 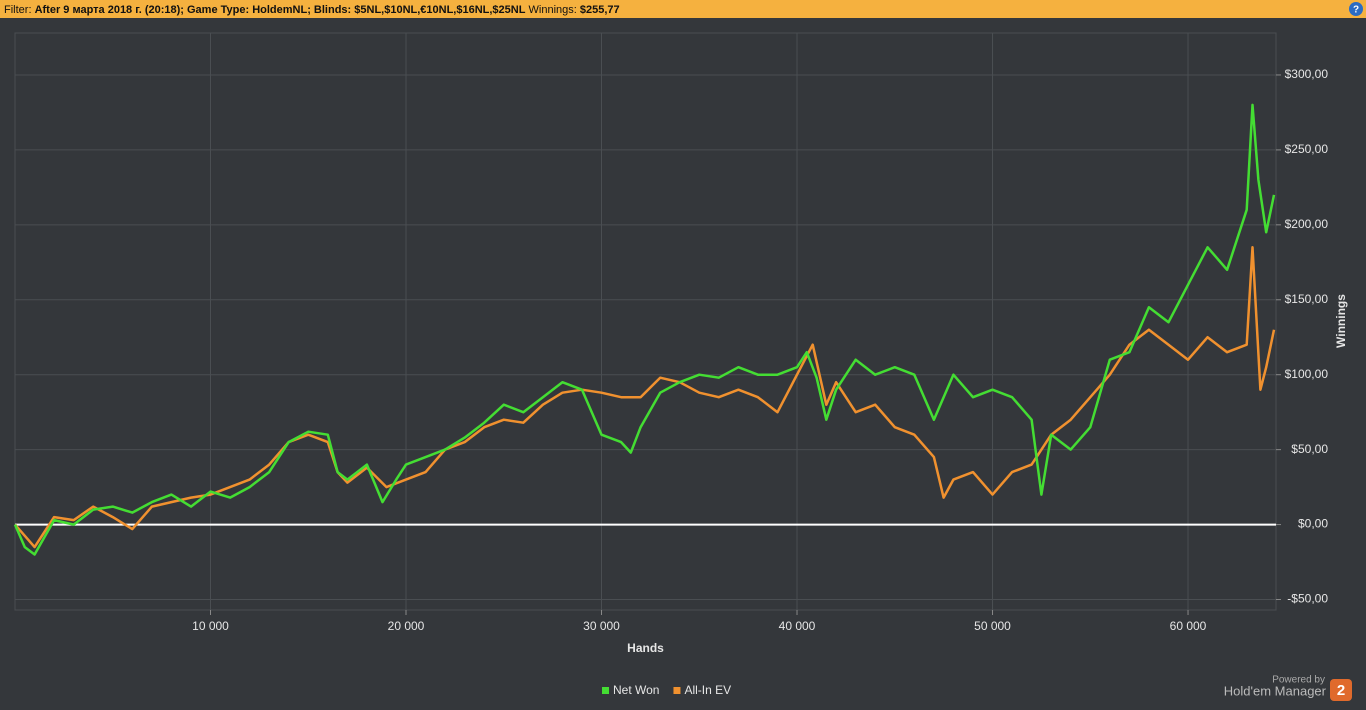 I want to click on help-button, so click(x=1356, y=9).